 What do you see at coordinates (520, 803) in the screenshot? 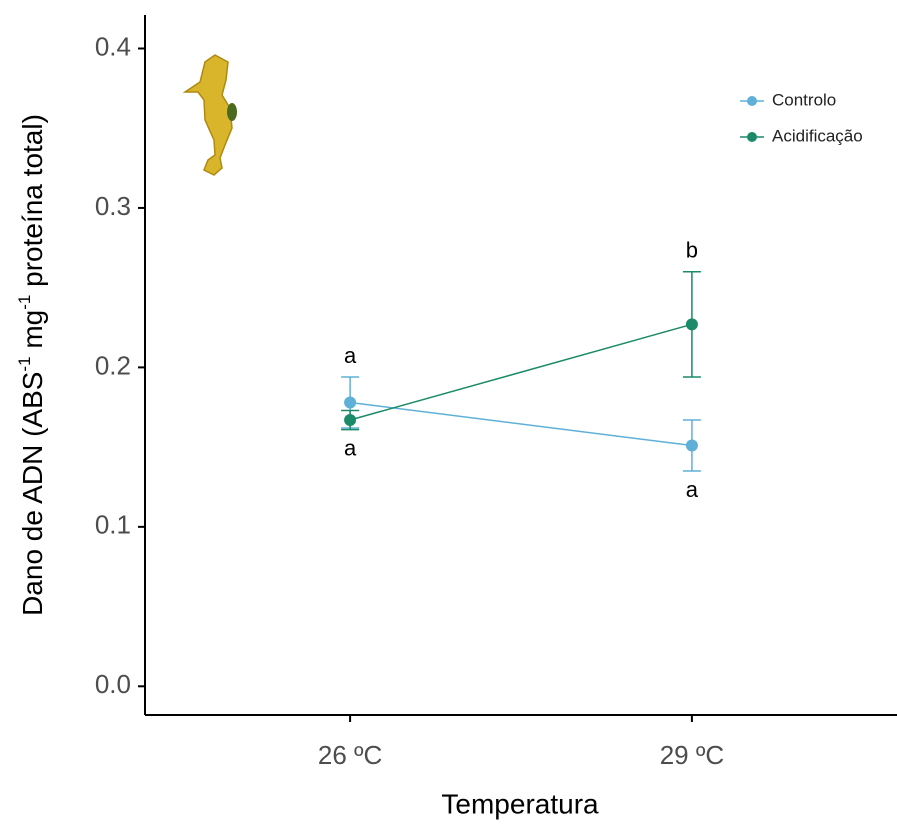
I see `x-axis-title: Temperatura` at bounding box center [520, 803].